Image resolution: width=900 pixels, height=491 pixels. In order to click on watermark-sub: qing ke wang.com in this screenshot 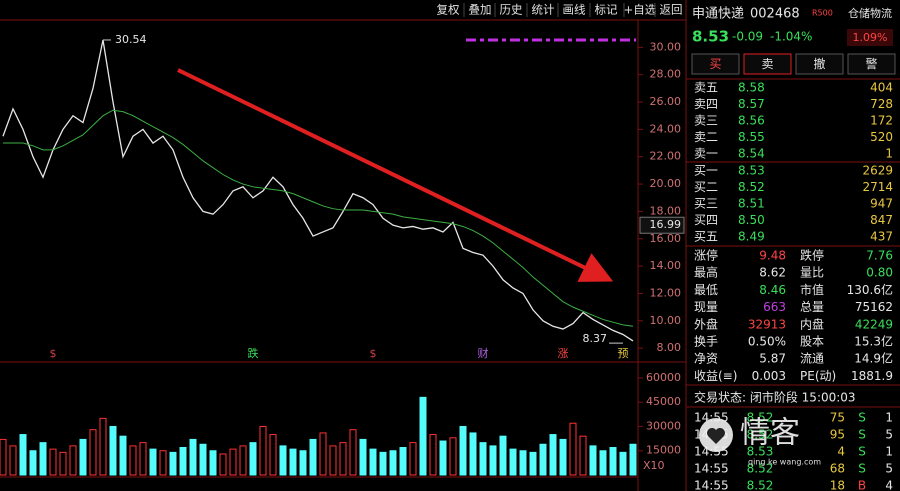, I will do `click(784, 462)`.